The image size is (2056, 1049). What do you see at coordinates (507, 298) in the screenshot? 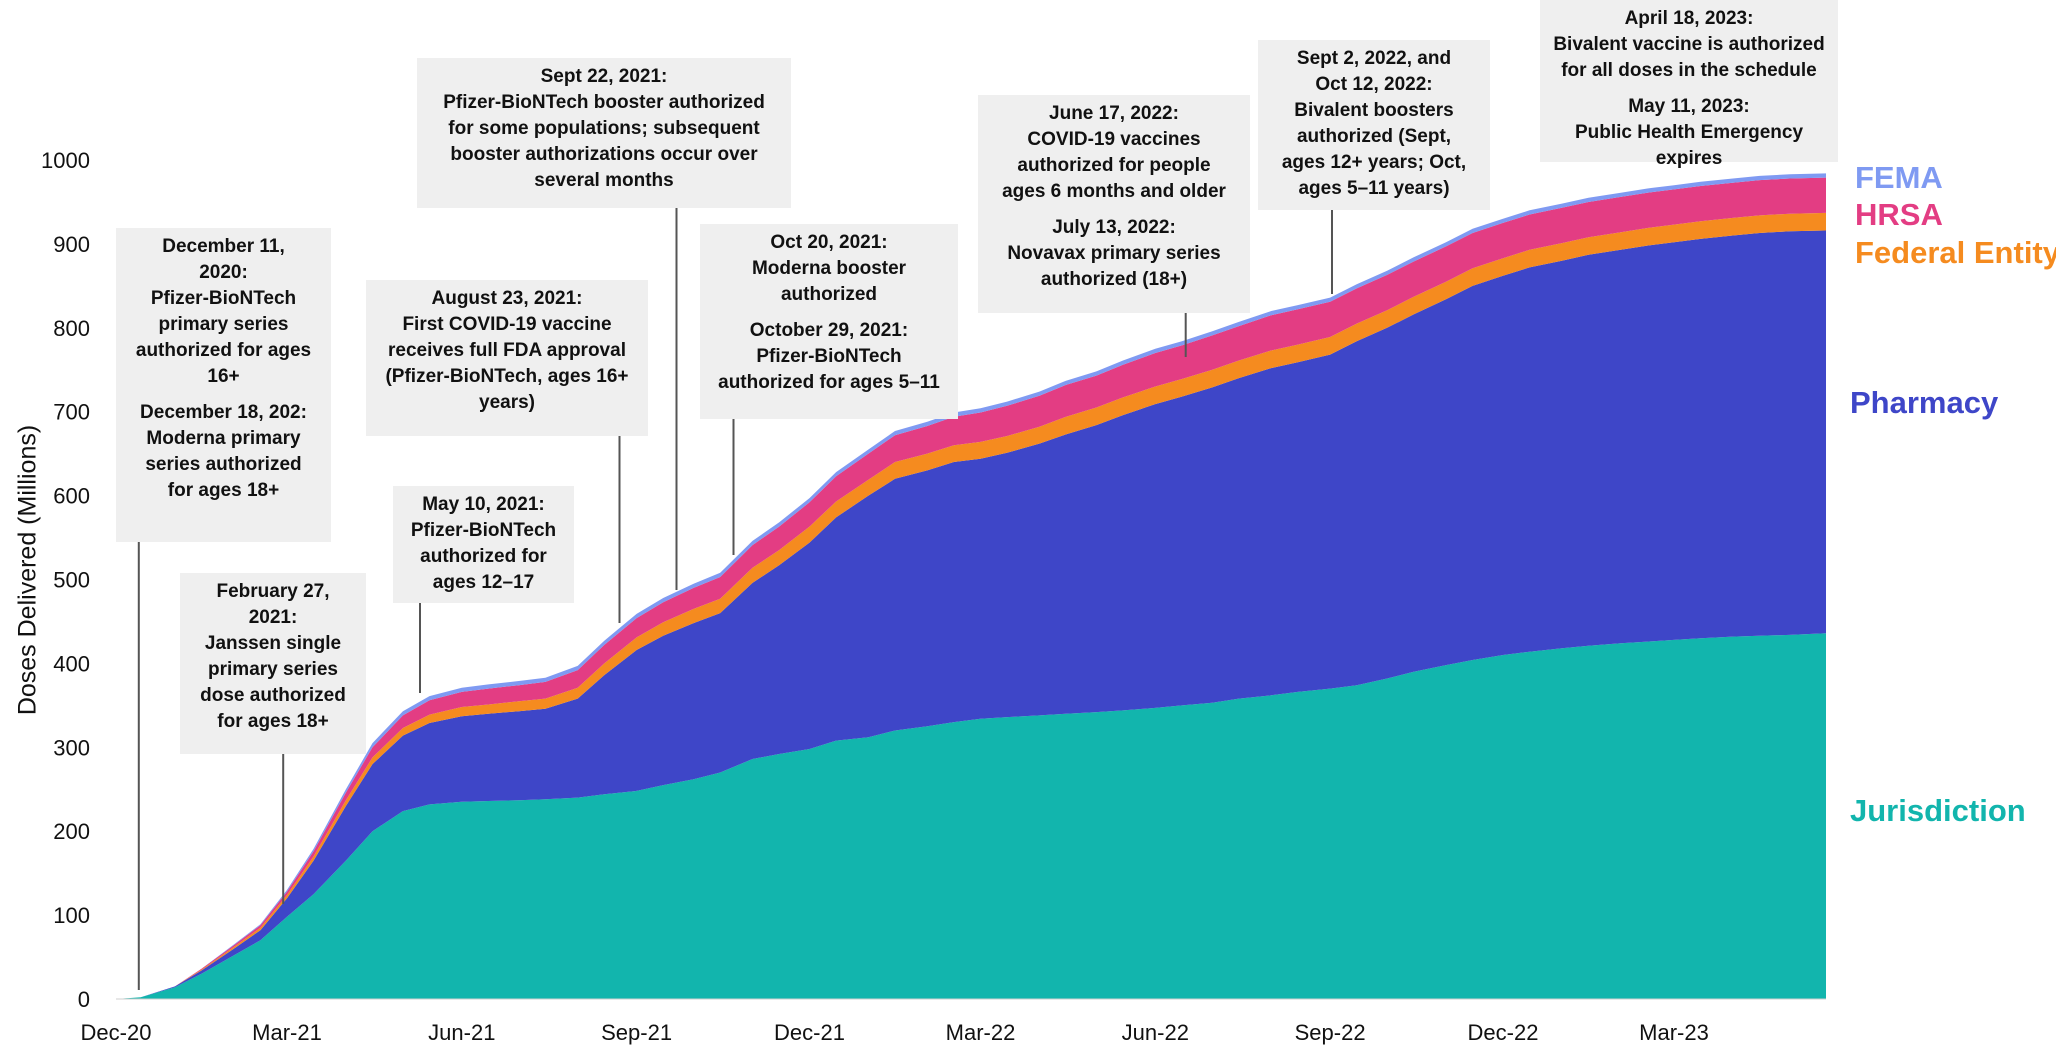
I see `annotation-line: August 23, 2021:` at bounding box center [507, 298].